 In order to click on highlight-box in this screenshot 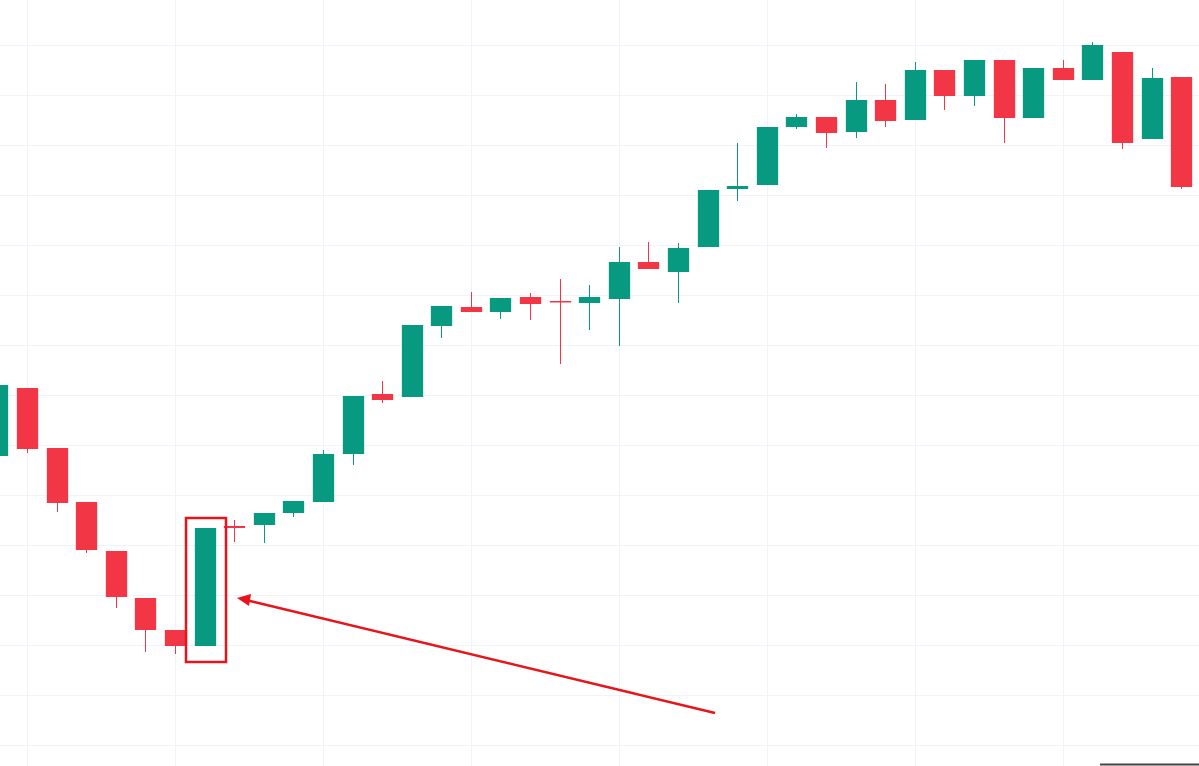, I will do `click(206, 590)`.